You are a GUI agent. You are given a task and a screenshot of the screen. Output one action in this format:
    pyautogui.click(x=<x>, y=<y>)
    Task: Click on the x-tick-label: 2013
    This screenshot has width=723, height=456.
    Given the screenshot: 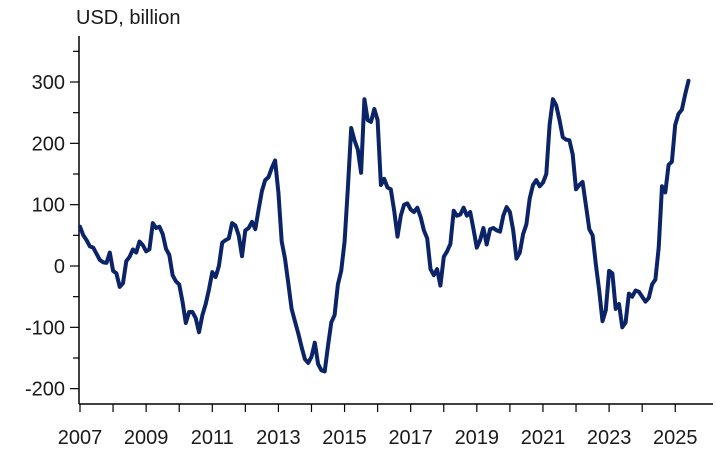 What is the action you would take?
    pyautogui.click(x=278, y=438)
    